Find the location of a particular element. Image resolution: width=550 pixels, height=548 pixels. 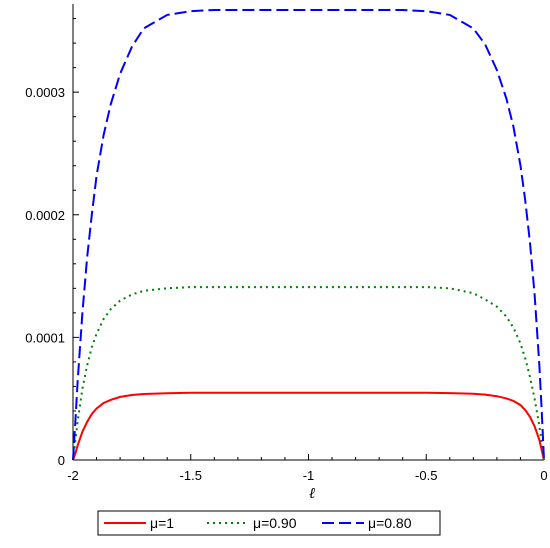

x-tick-label: -1 is located at coordinates (309, 475).